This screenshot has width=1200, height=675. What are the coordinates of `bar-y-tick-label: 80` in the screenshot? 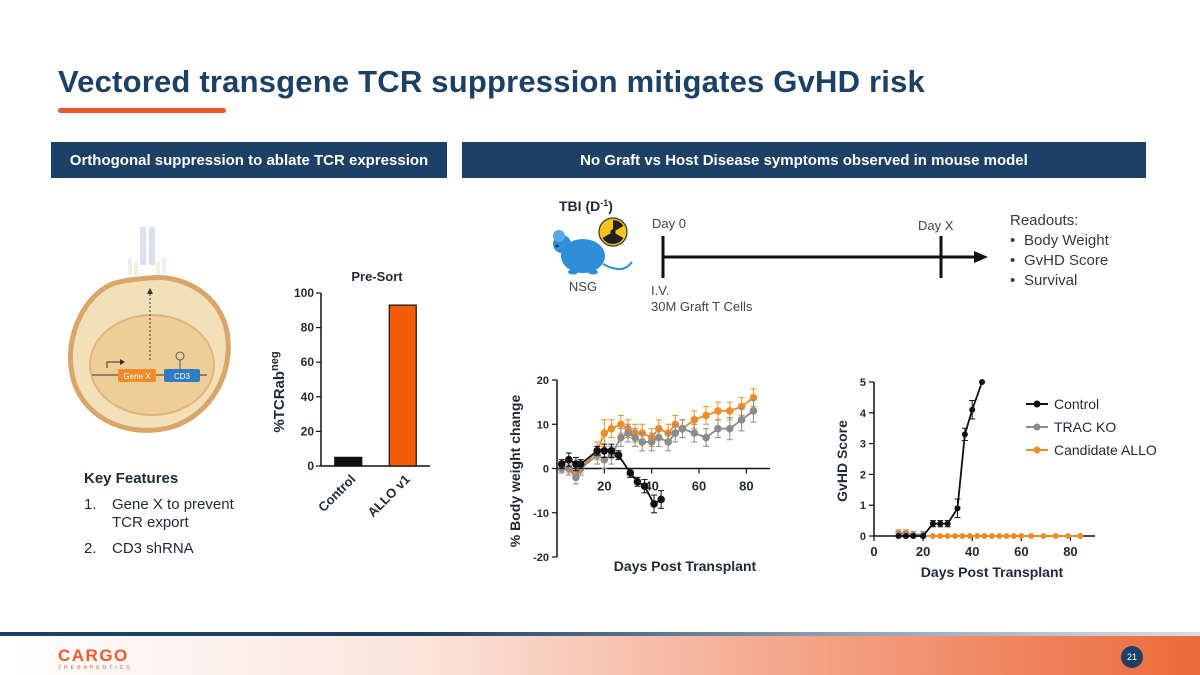 It's located at (308, 328).